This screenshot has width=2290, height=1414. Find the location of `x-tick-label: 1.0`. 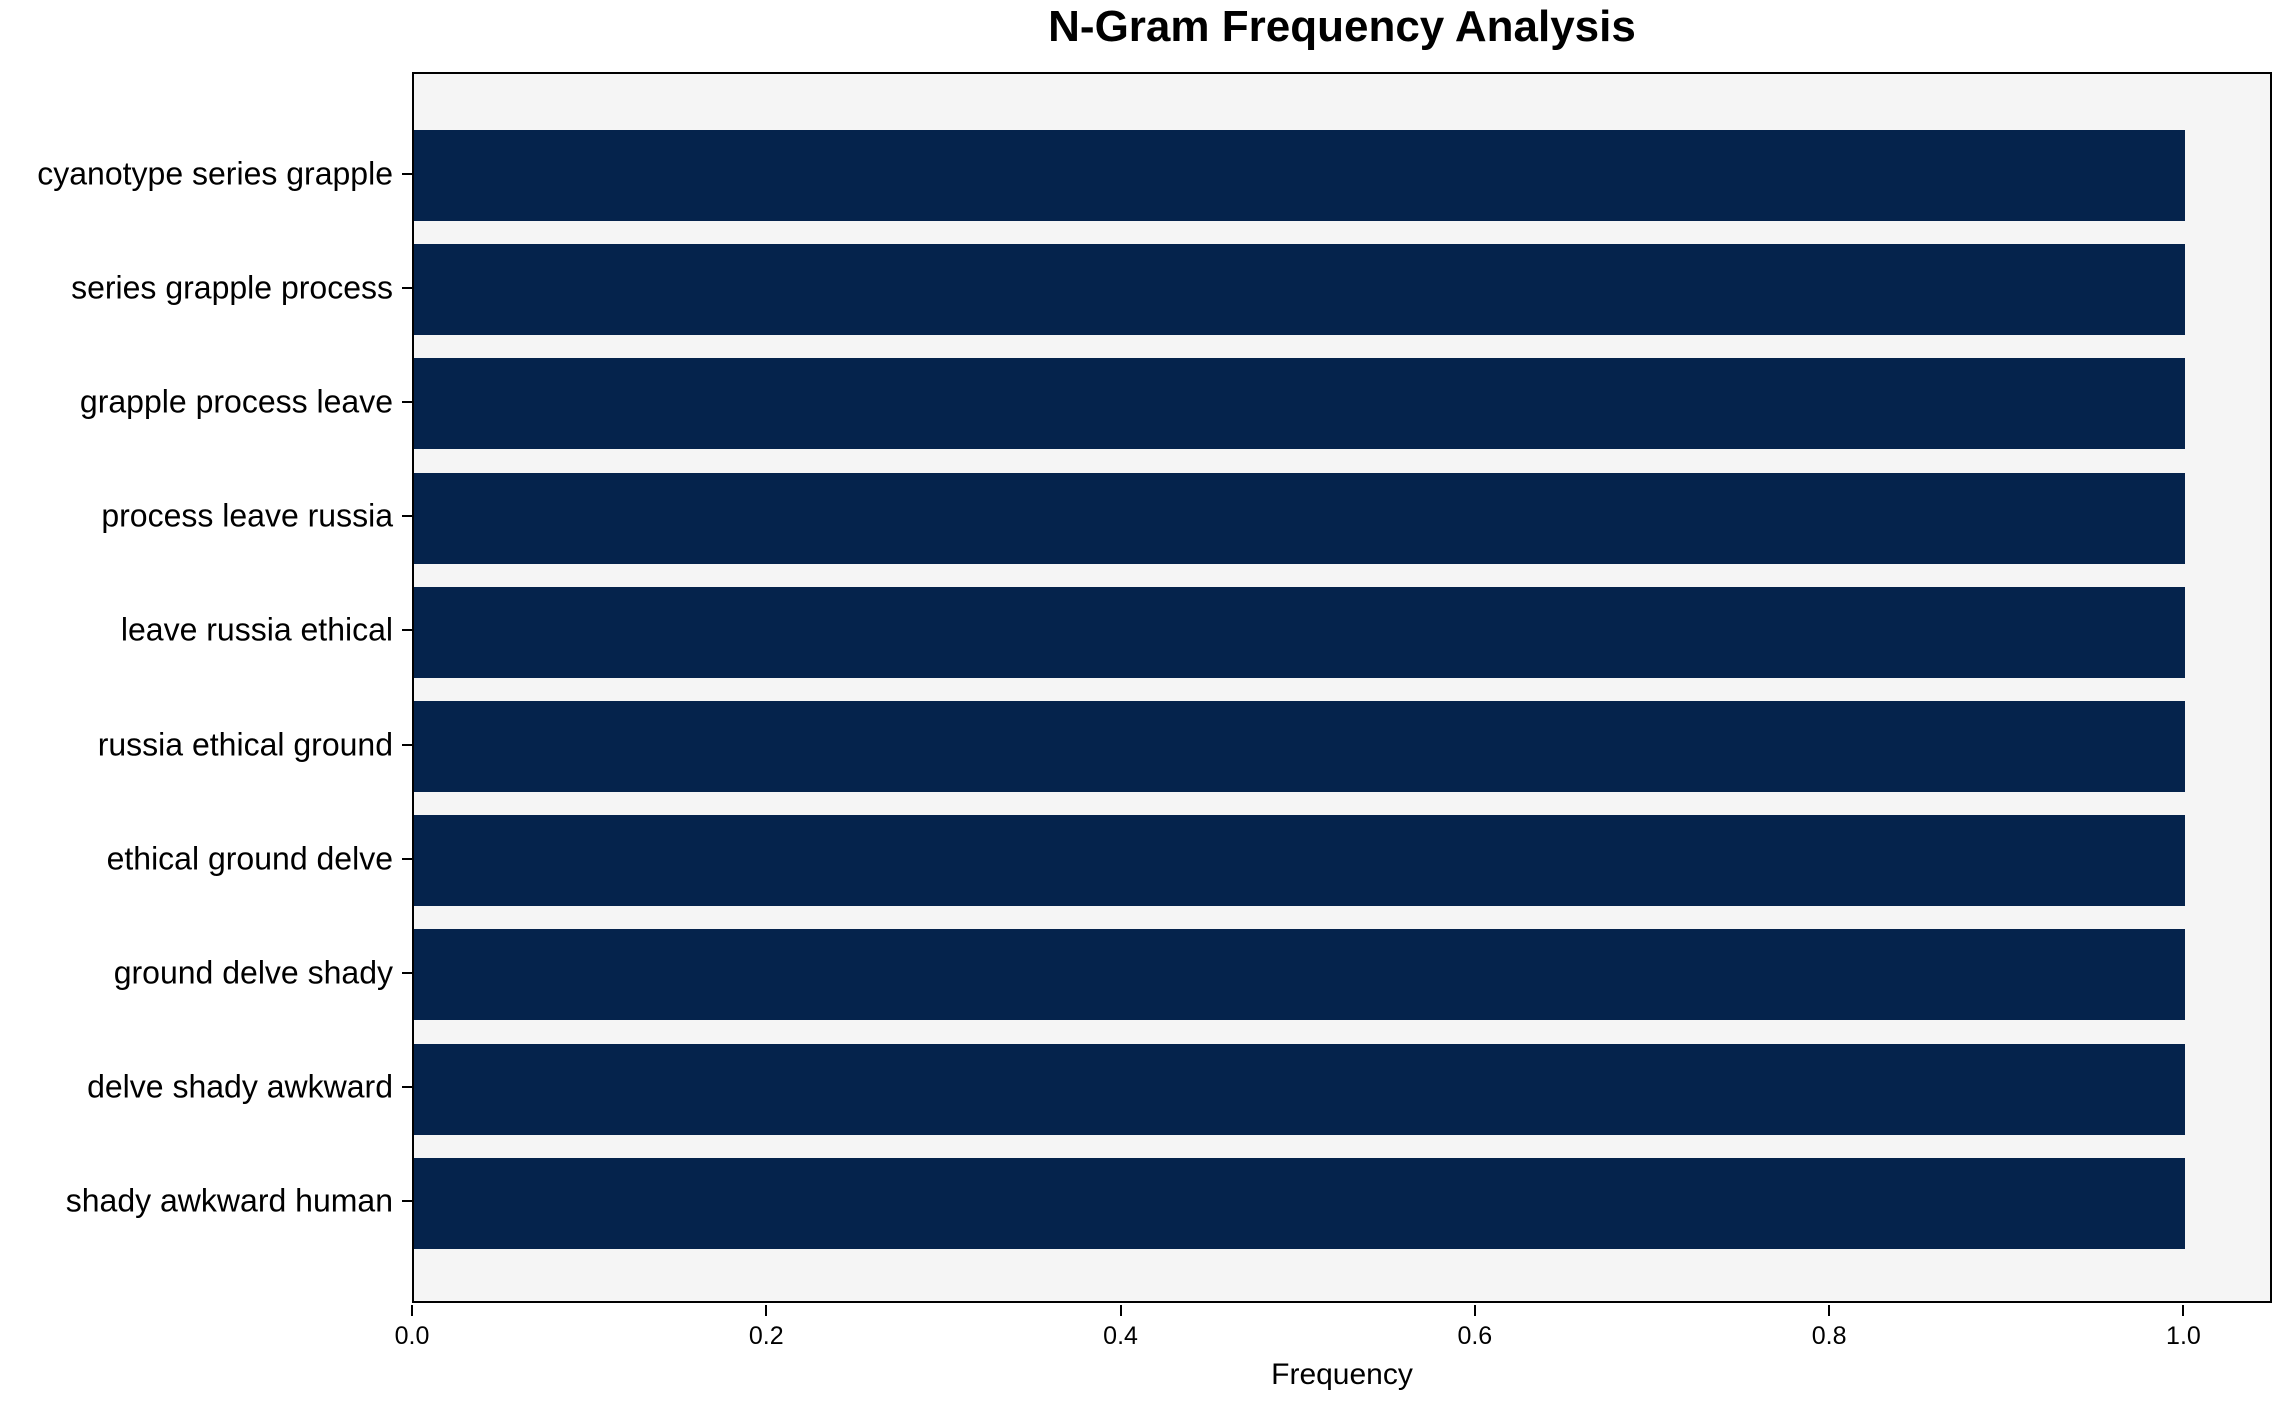

x-tick-label: 1.0 is located at coordinates (2183, 1336).